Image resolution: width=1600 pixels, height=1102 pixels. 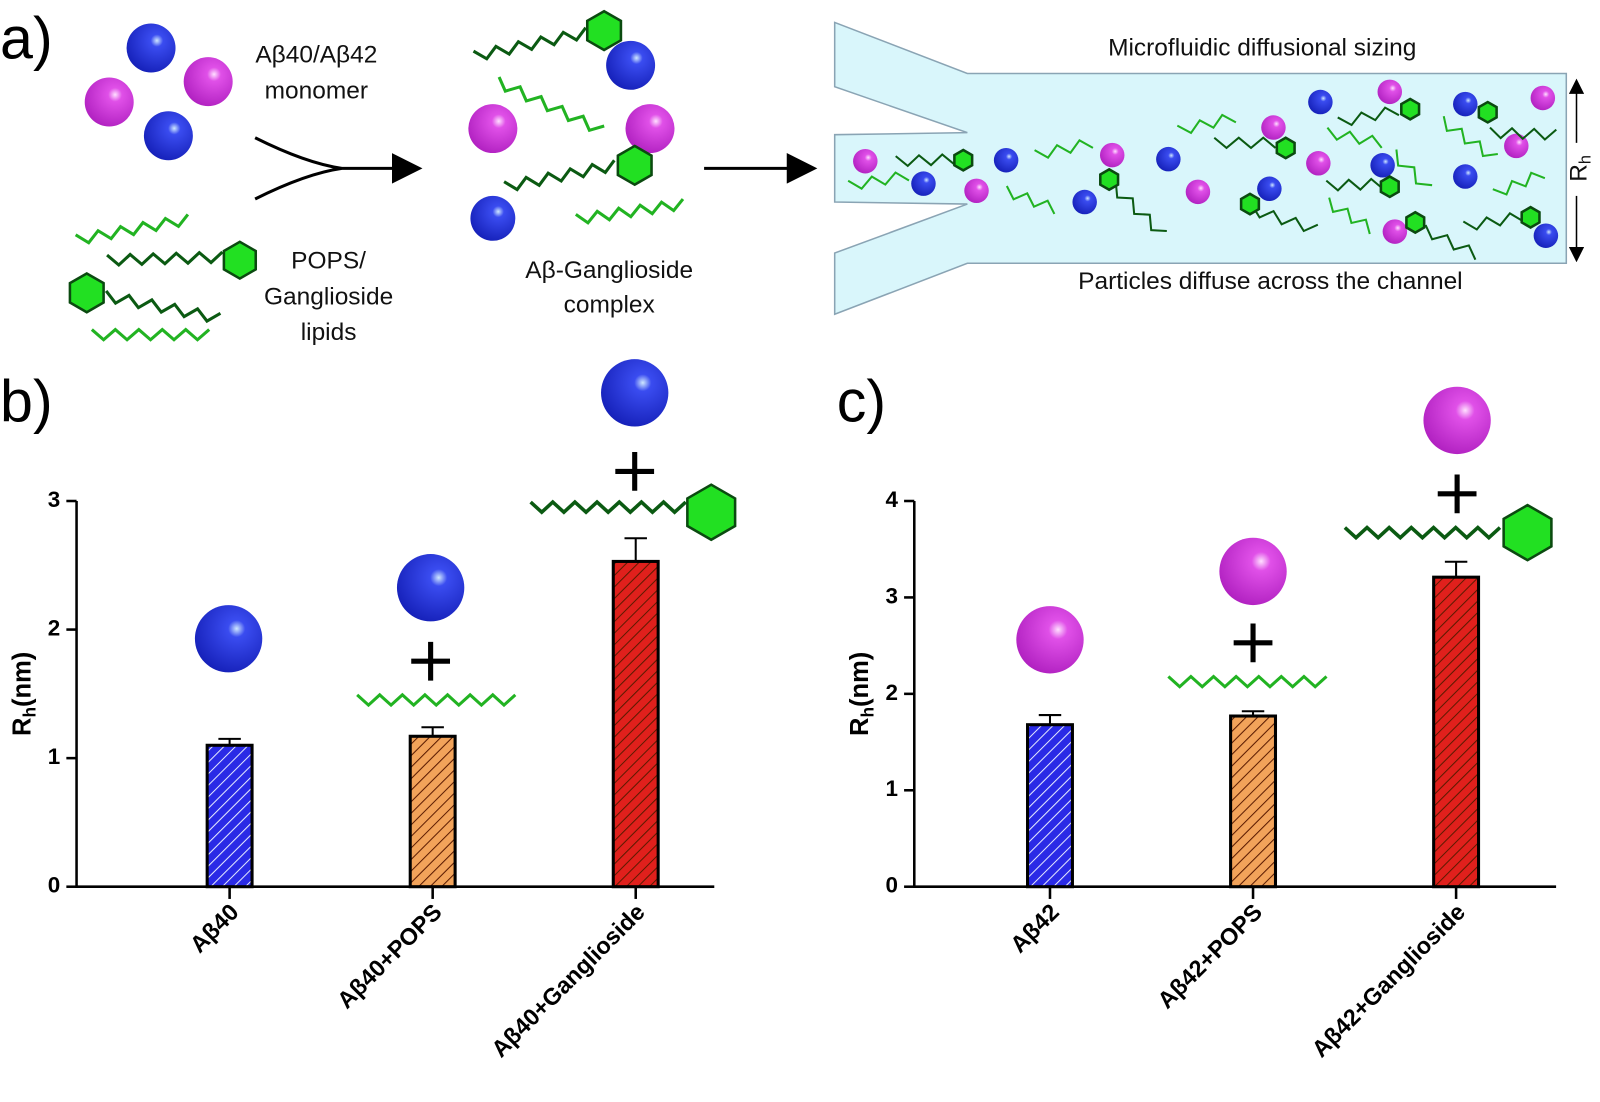 I want to click on x-tick-label: Aβ42, so click(x=1034, y=928).